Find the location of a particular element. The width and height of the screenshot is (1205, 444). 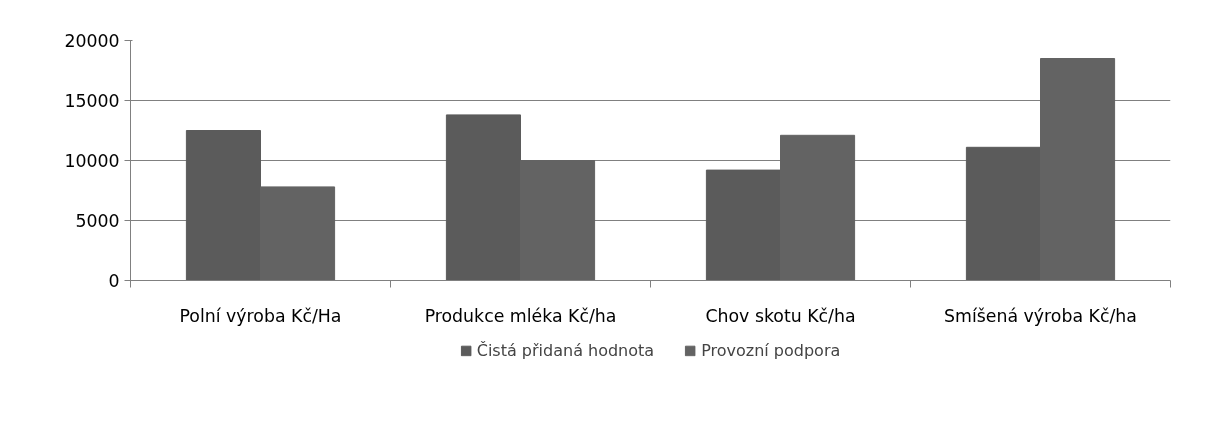

y-tick-label: 15000 is located at coordinates (92, 101).